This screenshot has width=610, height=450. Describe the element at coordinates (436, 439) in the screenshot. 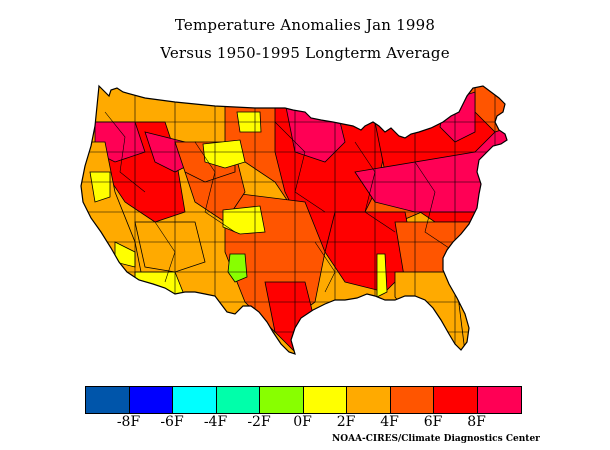

I see `source-credit: NOAA-CIRES/Climate Diagnostics Center` at that location.